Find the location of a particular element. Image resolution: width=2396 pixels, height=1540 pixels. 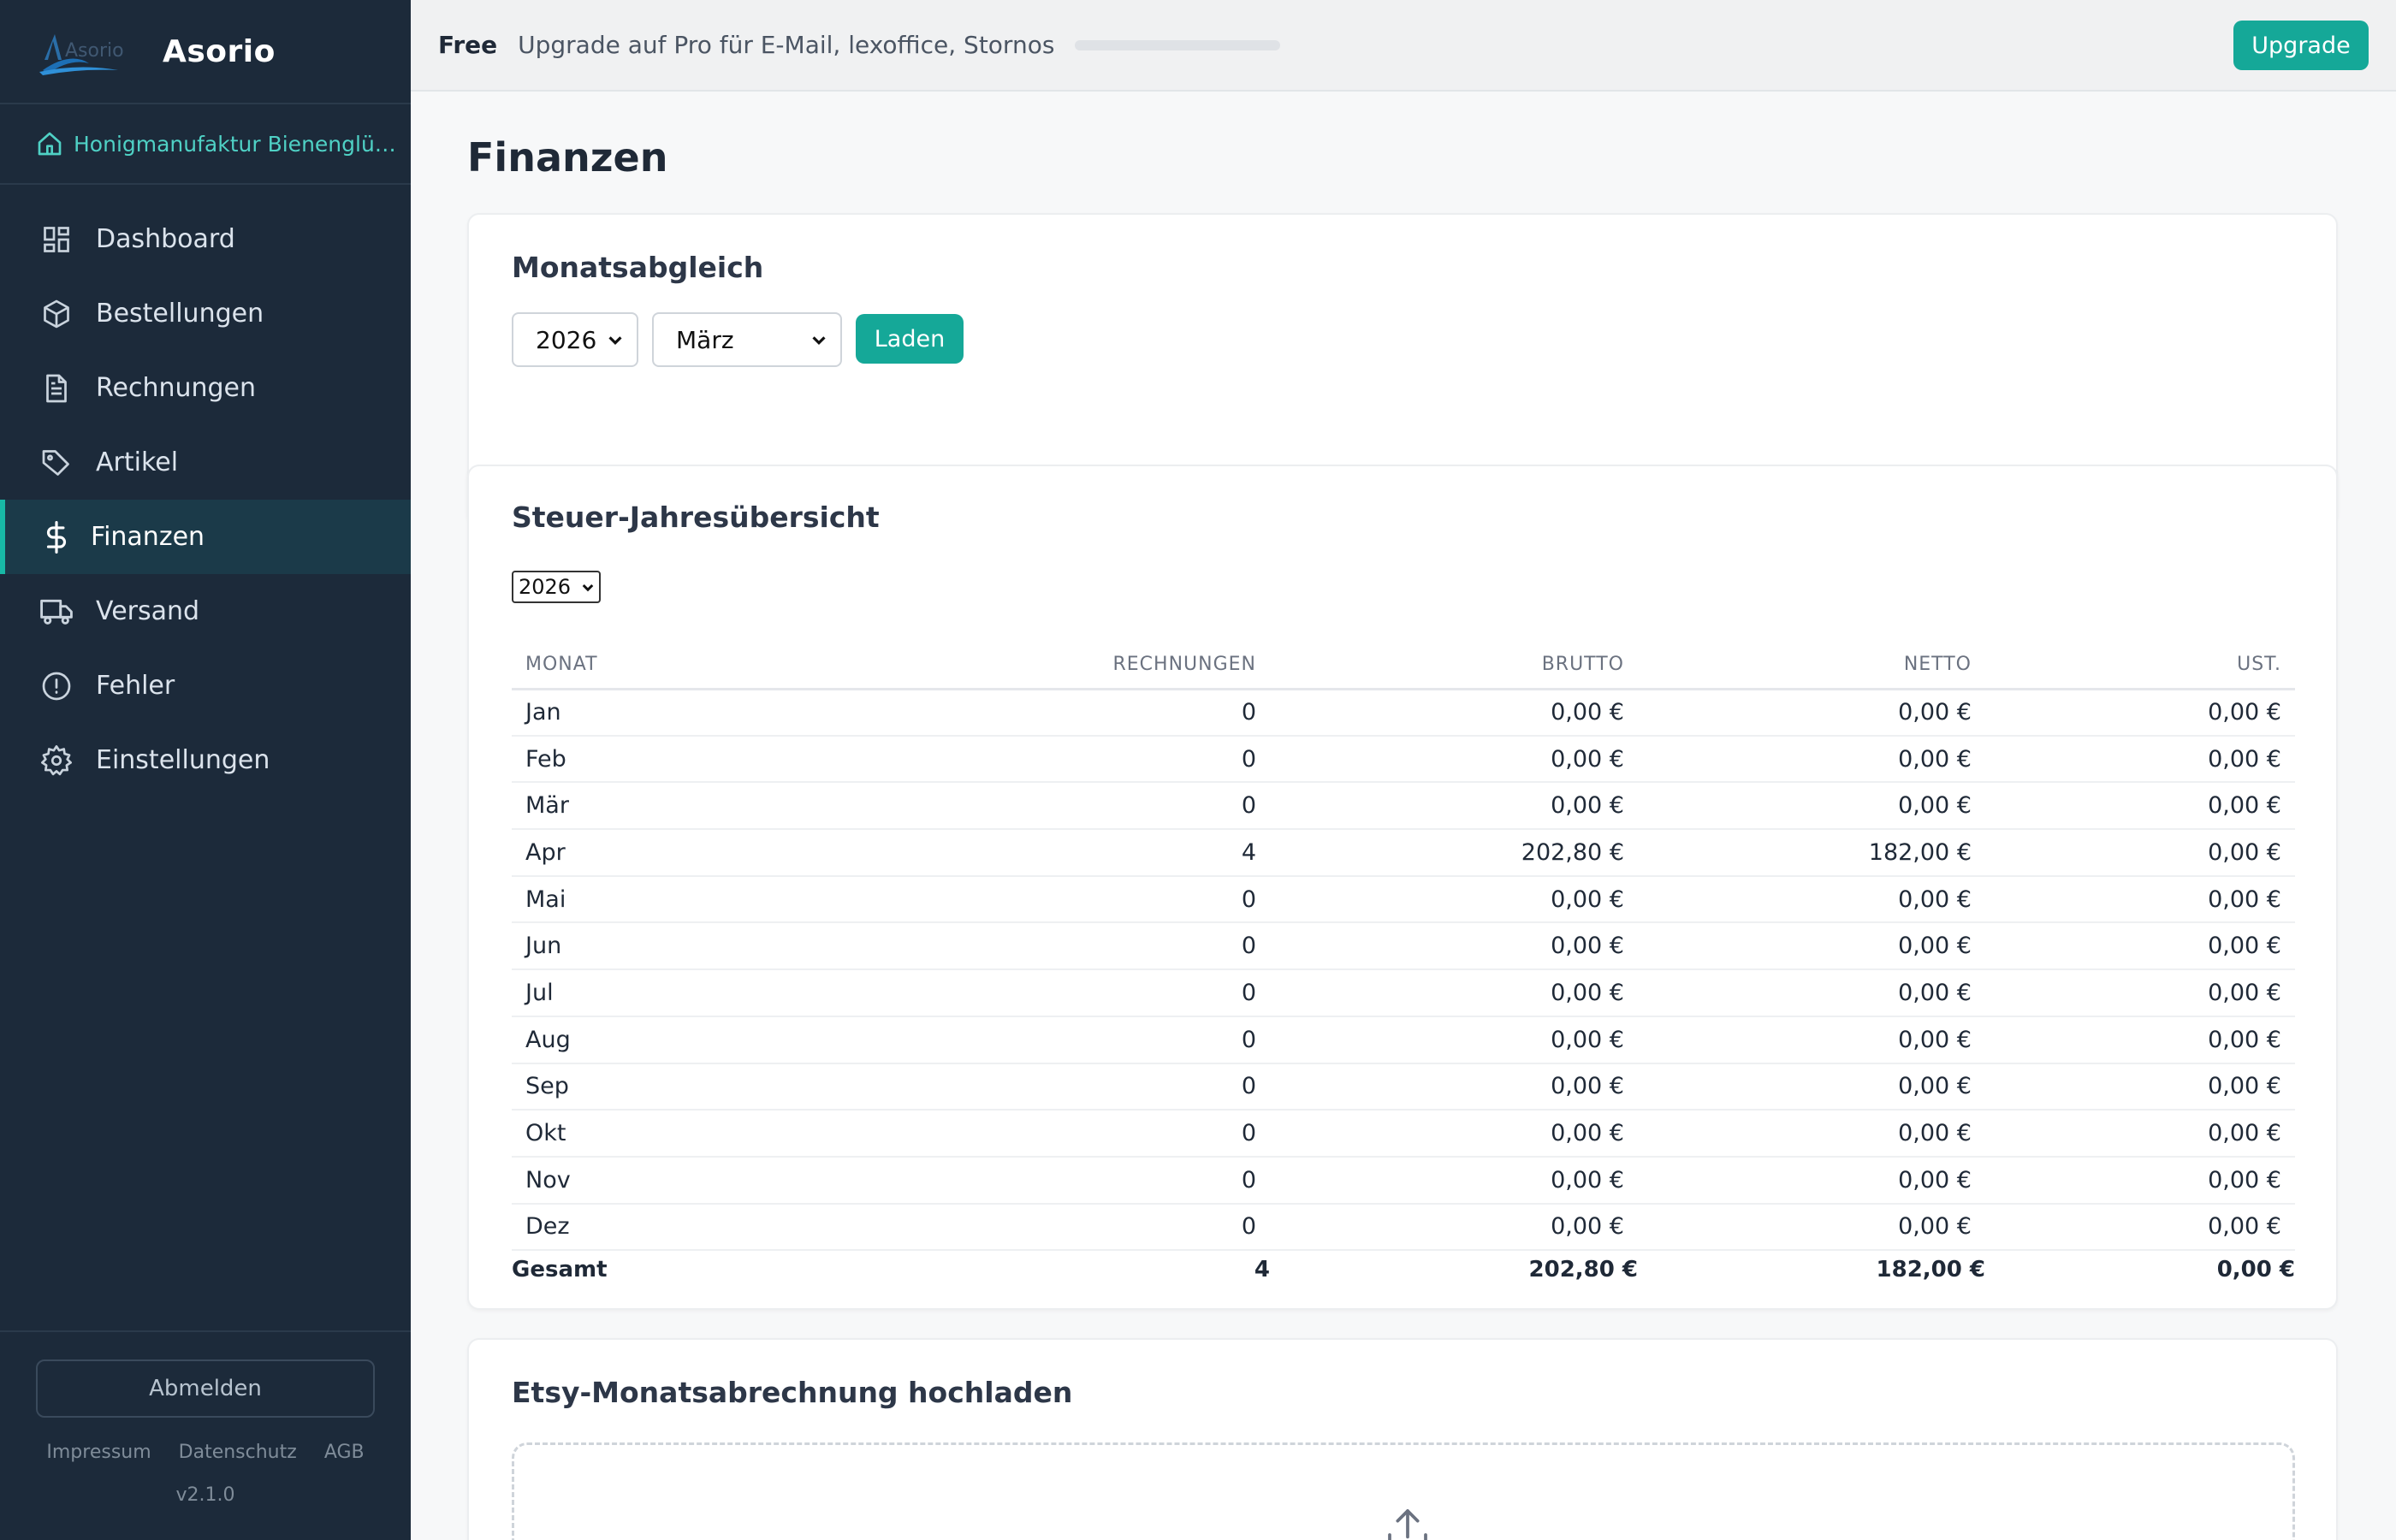

month-cell: Aug is located at coordinates (700, 1040).